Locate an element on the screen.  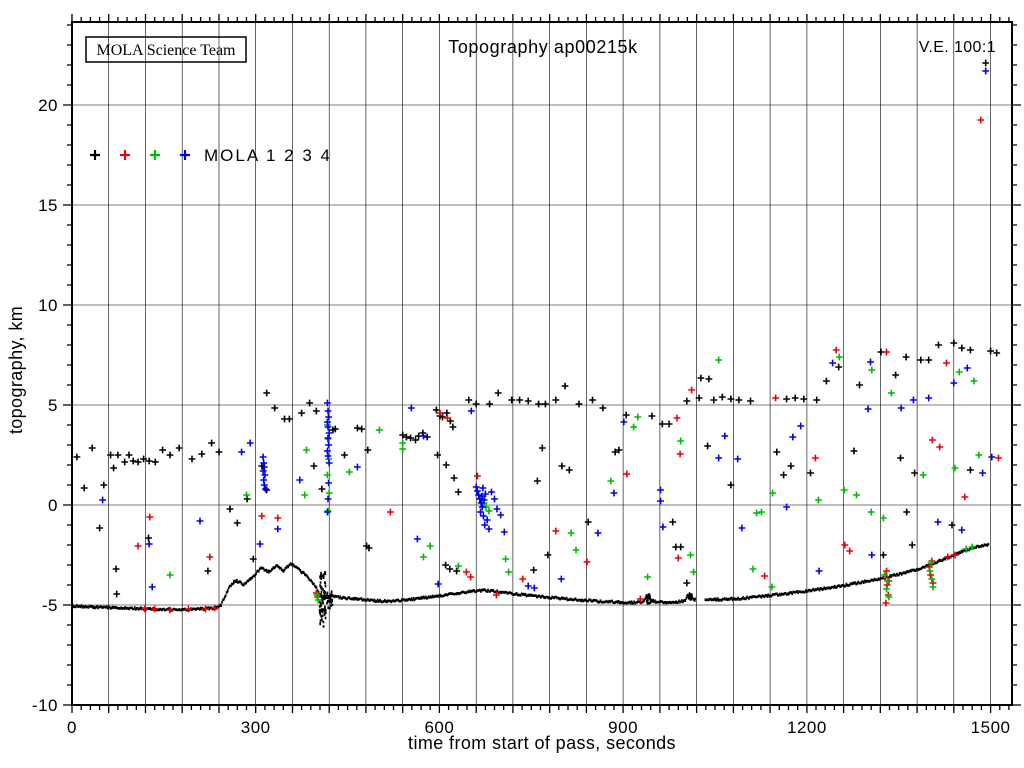
x-axis-title: time from start of pass, seconds is located at coordinates (542, 743).